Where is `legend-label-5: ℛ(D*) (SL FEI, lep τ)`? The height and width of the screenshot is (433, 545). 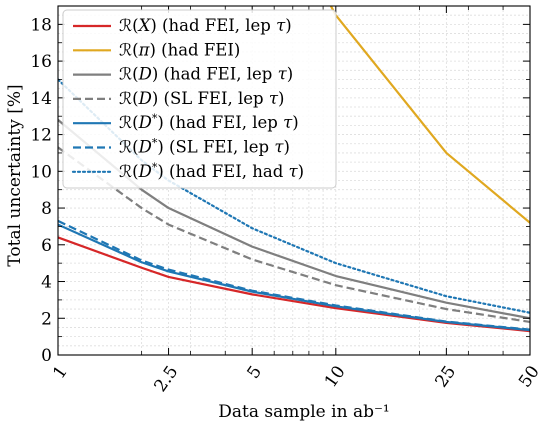 legend-label-5: ℛ(D*) (SL FEI, lep τ) is located at coordinates (204, 146).